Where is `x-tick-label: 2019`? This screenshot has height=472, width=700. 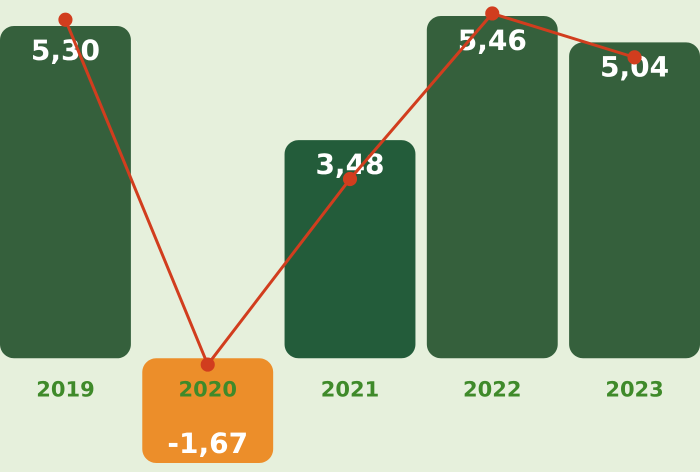 x-tick-label: 2019 is located at coordinates (65, 389).